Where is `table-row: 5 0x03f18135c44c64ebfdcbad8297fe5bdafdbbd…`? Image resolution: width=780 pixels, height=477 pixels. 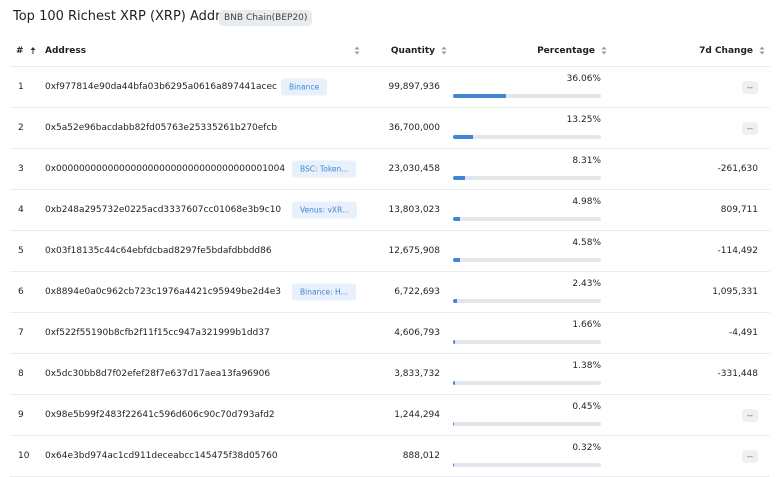 table-row: 5 0x03f18135c44c64ebfdcbad8297fe5bdafdbbd… is located at coordinates (390, 251).